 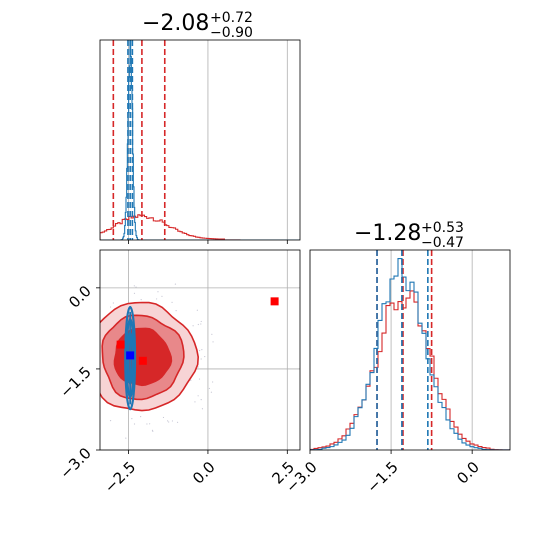 I want to click on param1-title-minus: −0.90, so click(x=231, y=33).